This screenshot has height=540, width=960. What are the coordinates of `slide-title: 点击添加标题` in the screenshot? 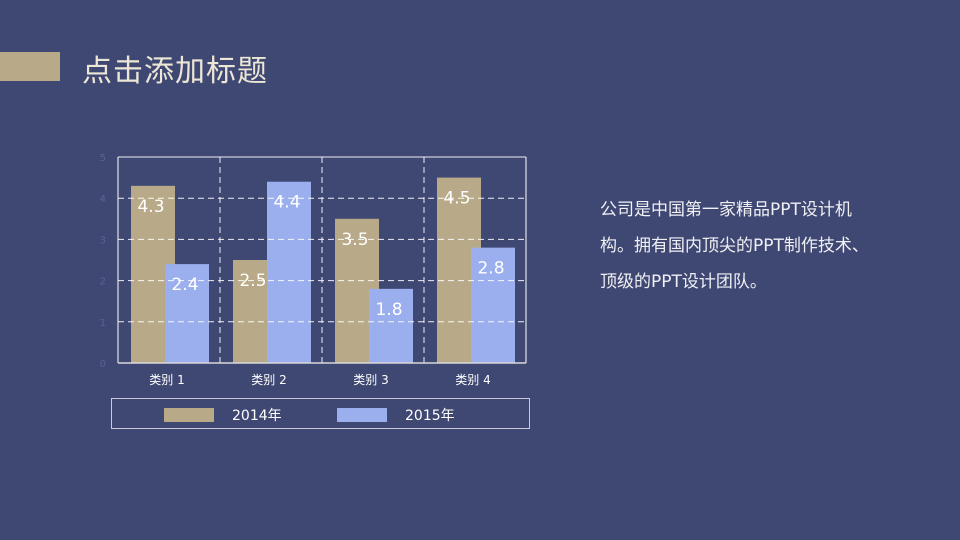 It's located at (175, 71).